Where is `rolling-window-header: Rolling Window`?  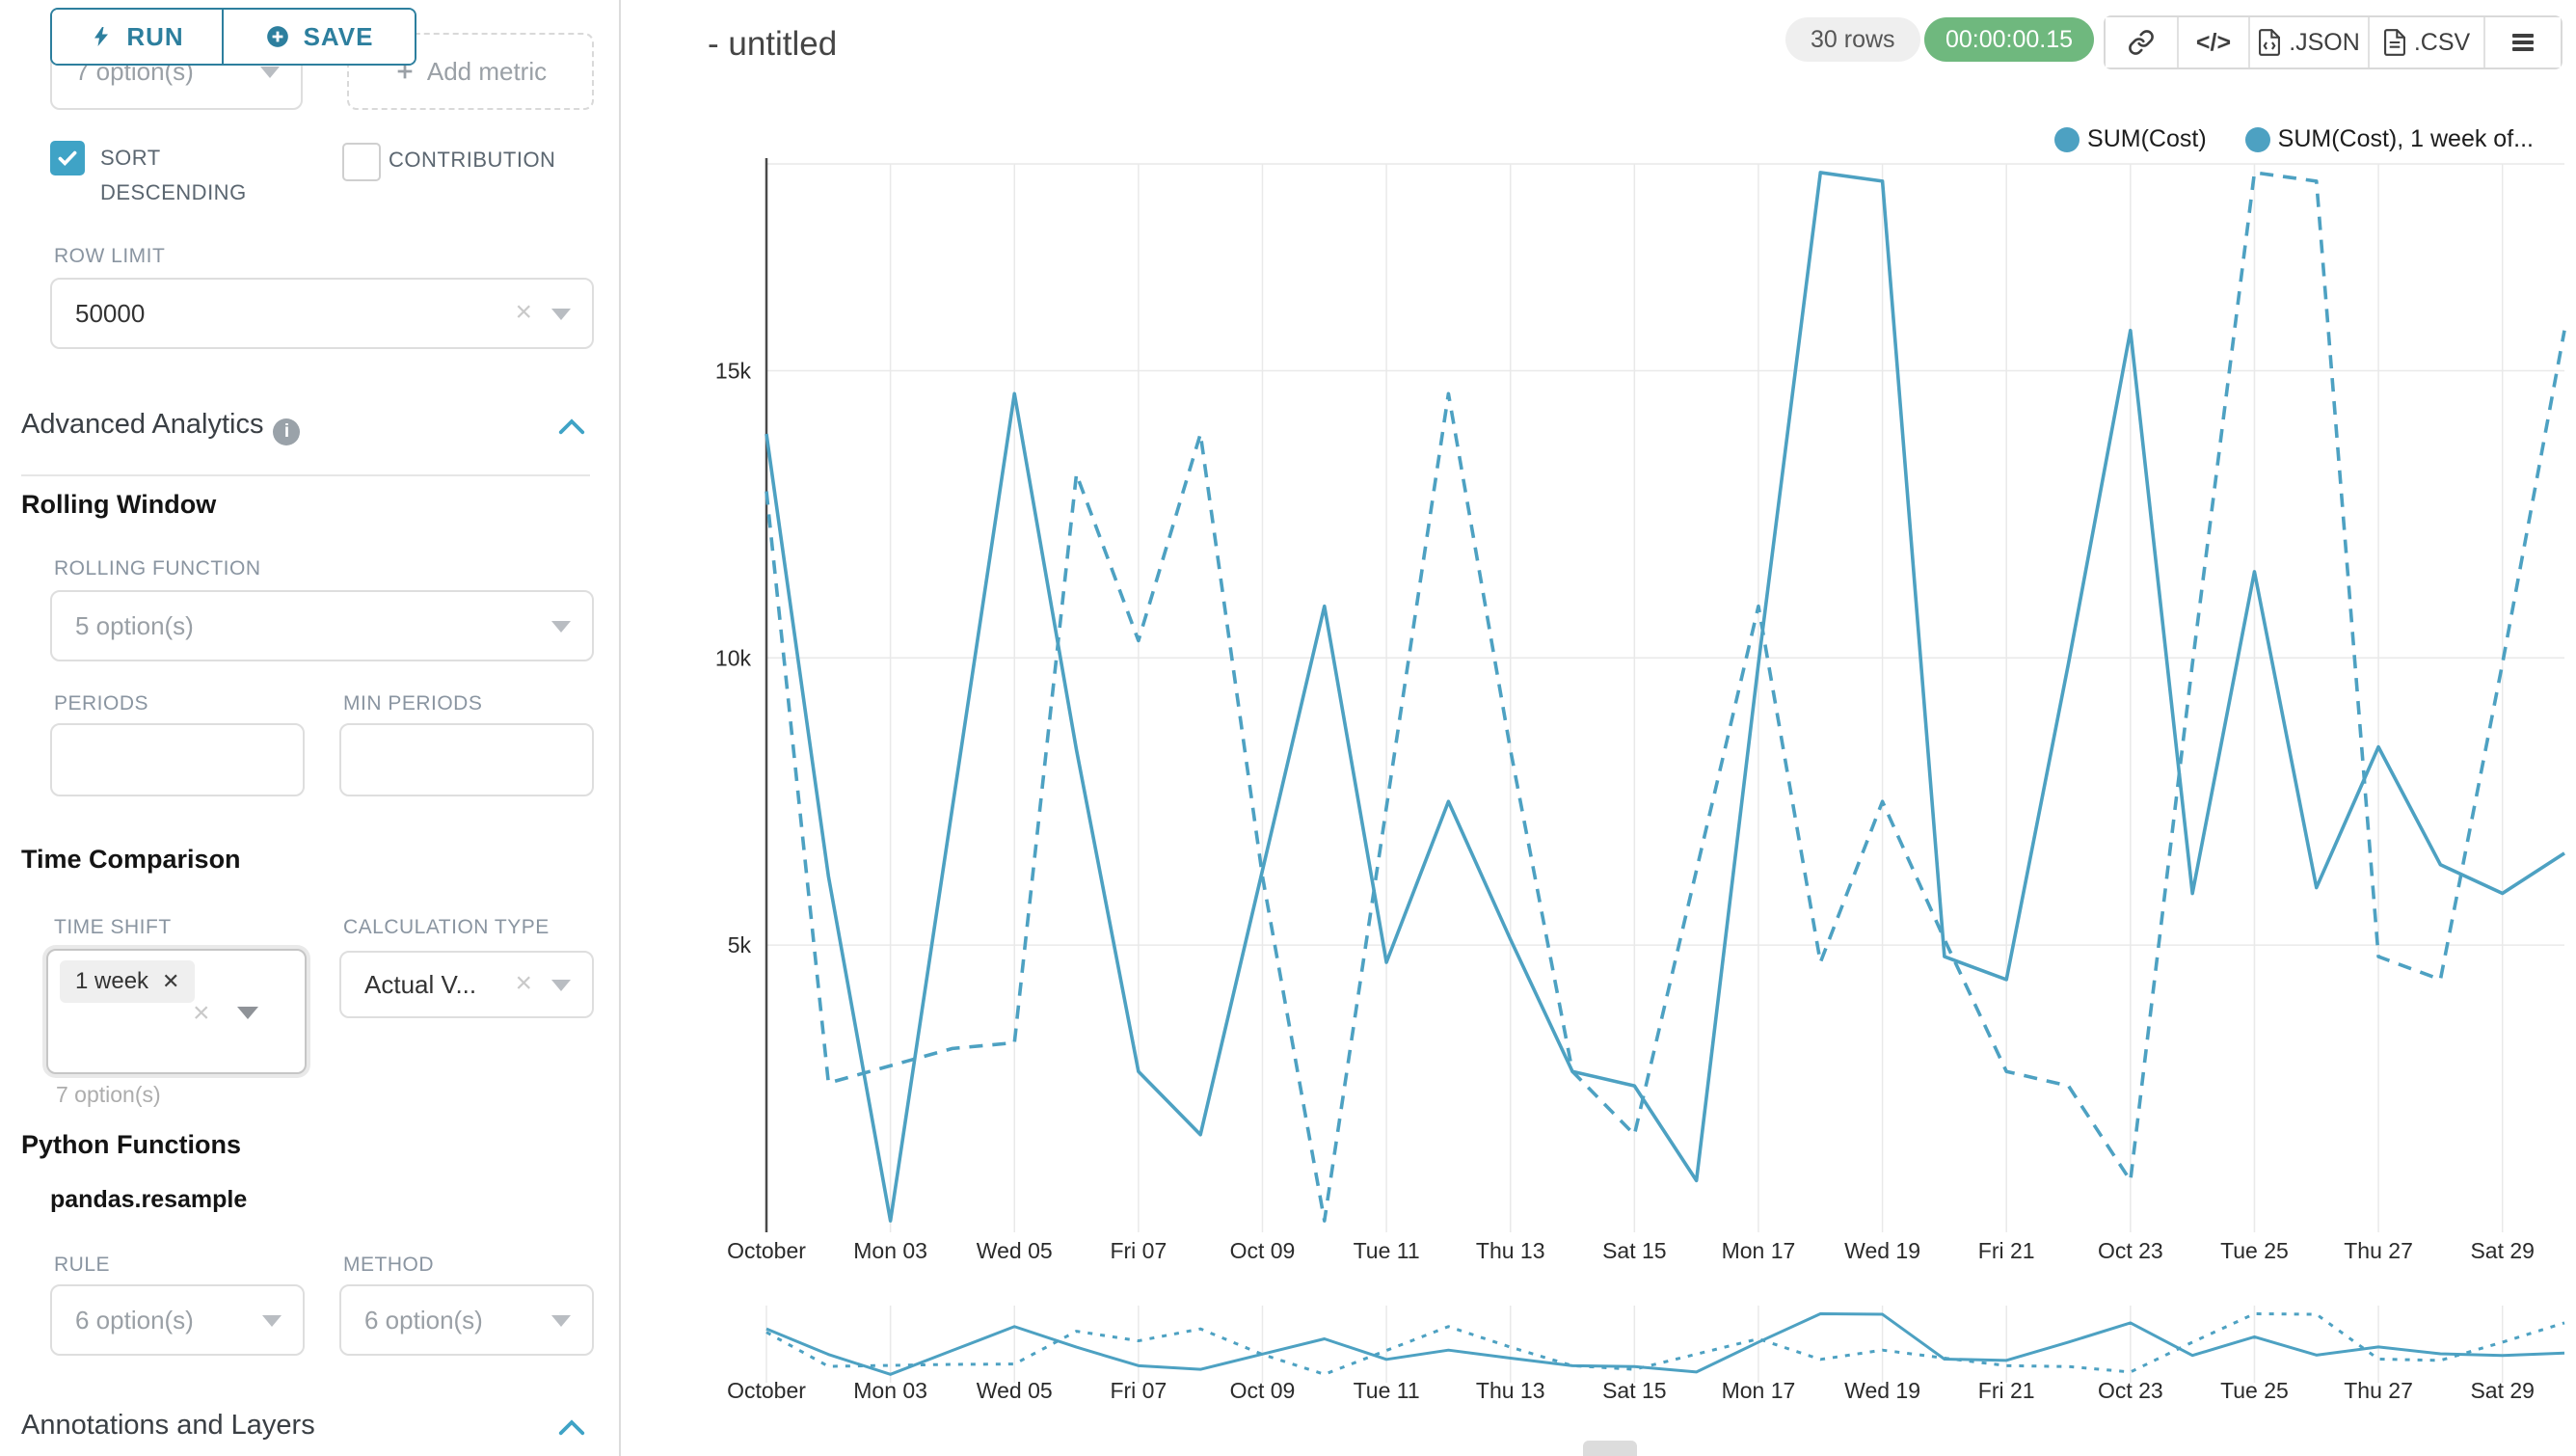 rolling-window-header: Rolling Window is located at coordinates (119, 504).